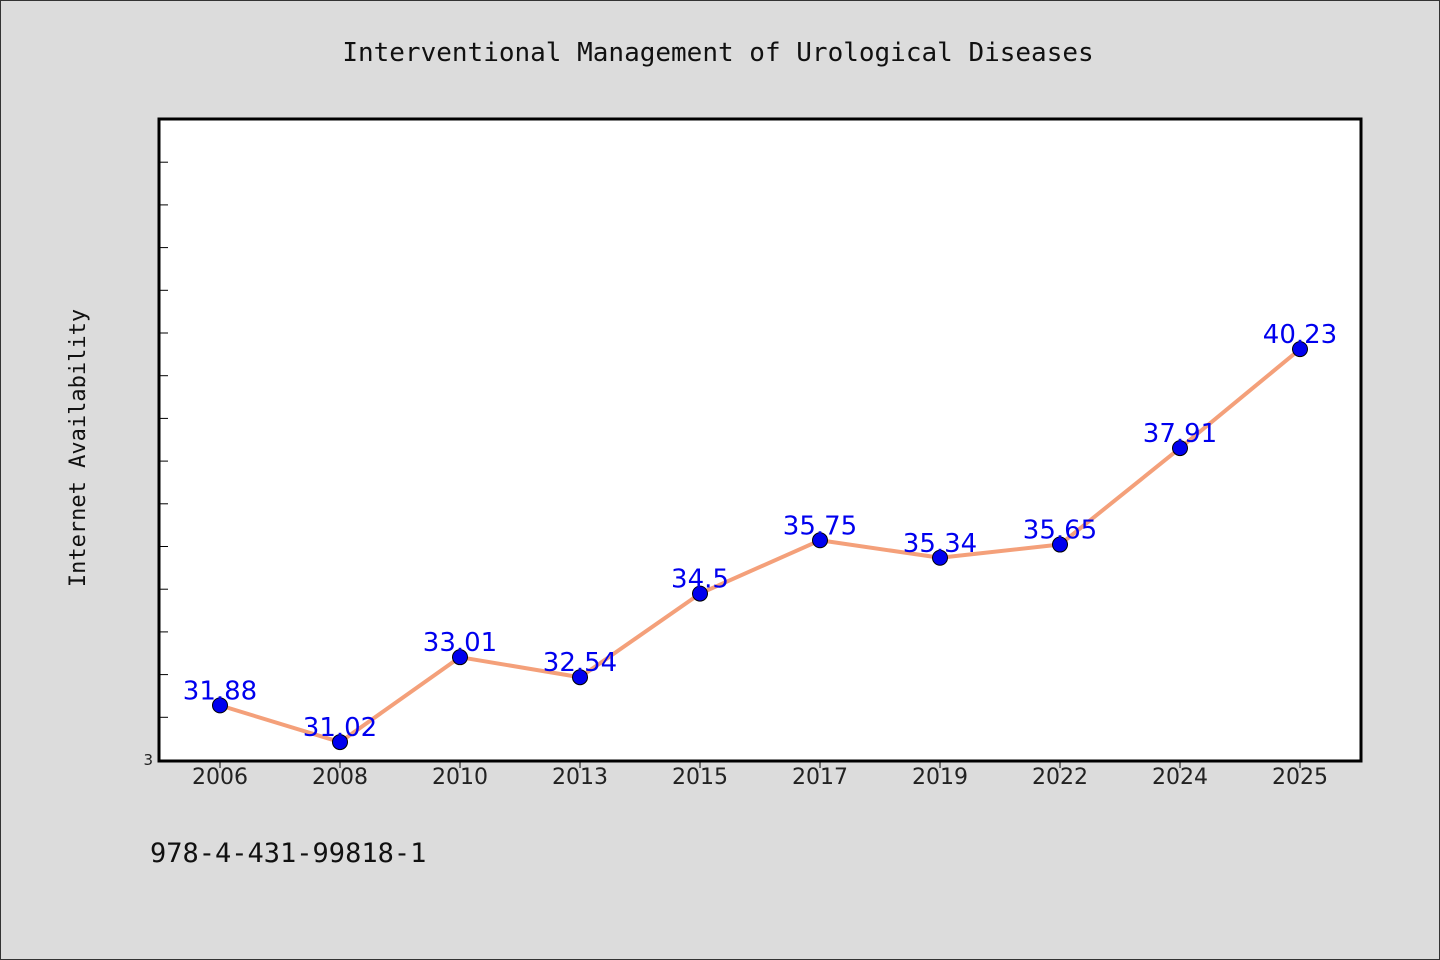  Describe the element at coordinates (940, 544) in the screenshot. I see `data-label: 35.34` at that location.